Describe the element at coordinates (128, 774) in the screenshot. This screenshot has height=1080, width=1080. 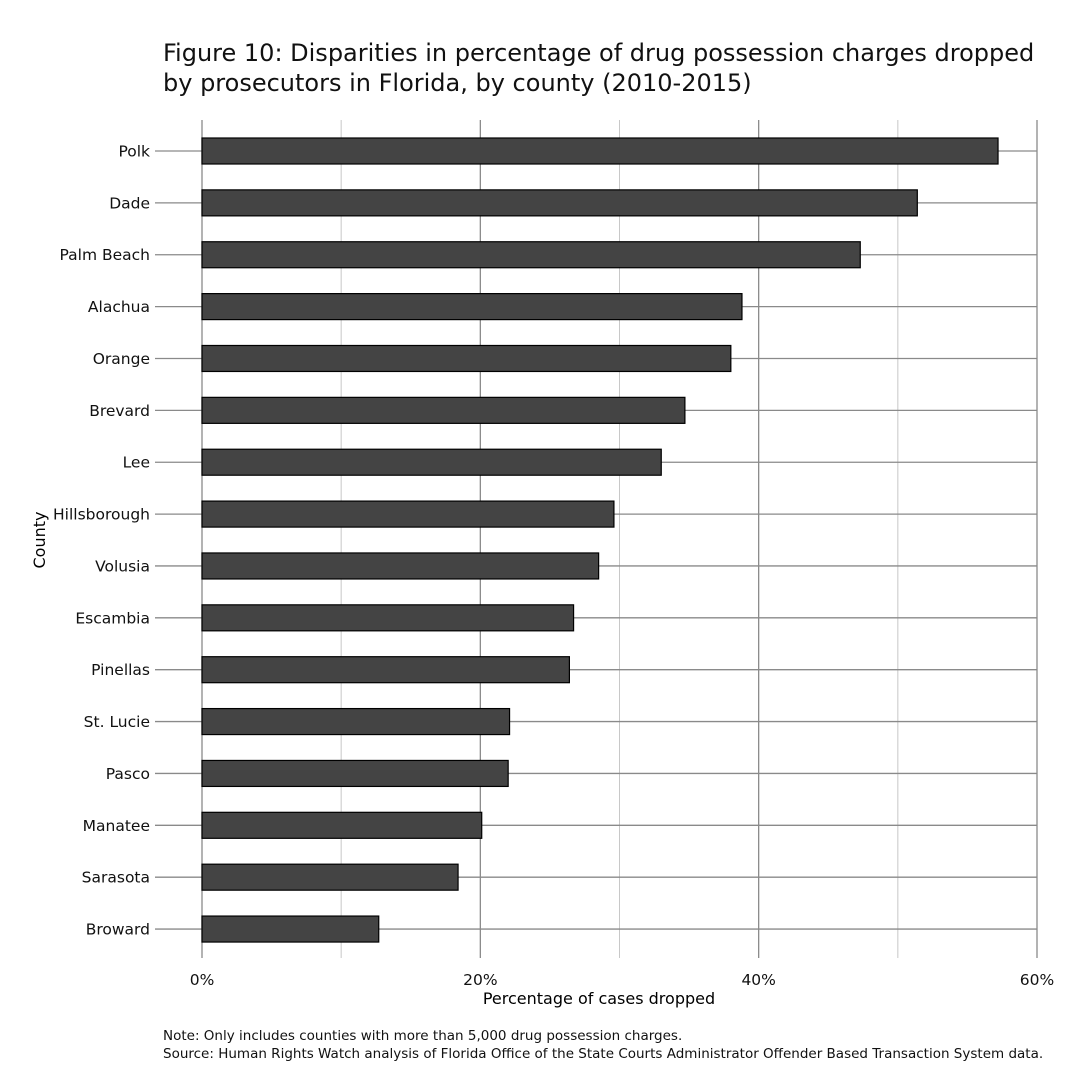
I see `y-tick-label: Pasco` at that location.